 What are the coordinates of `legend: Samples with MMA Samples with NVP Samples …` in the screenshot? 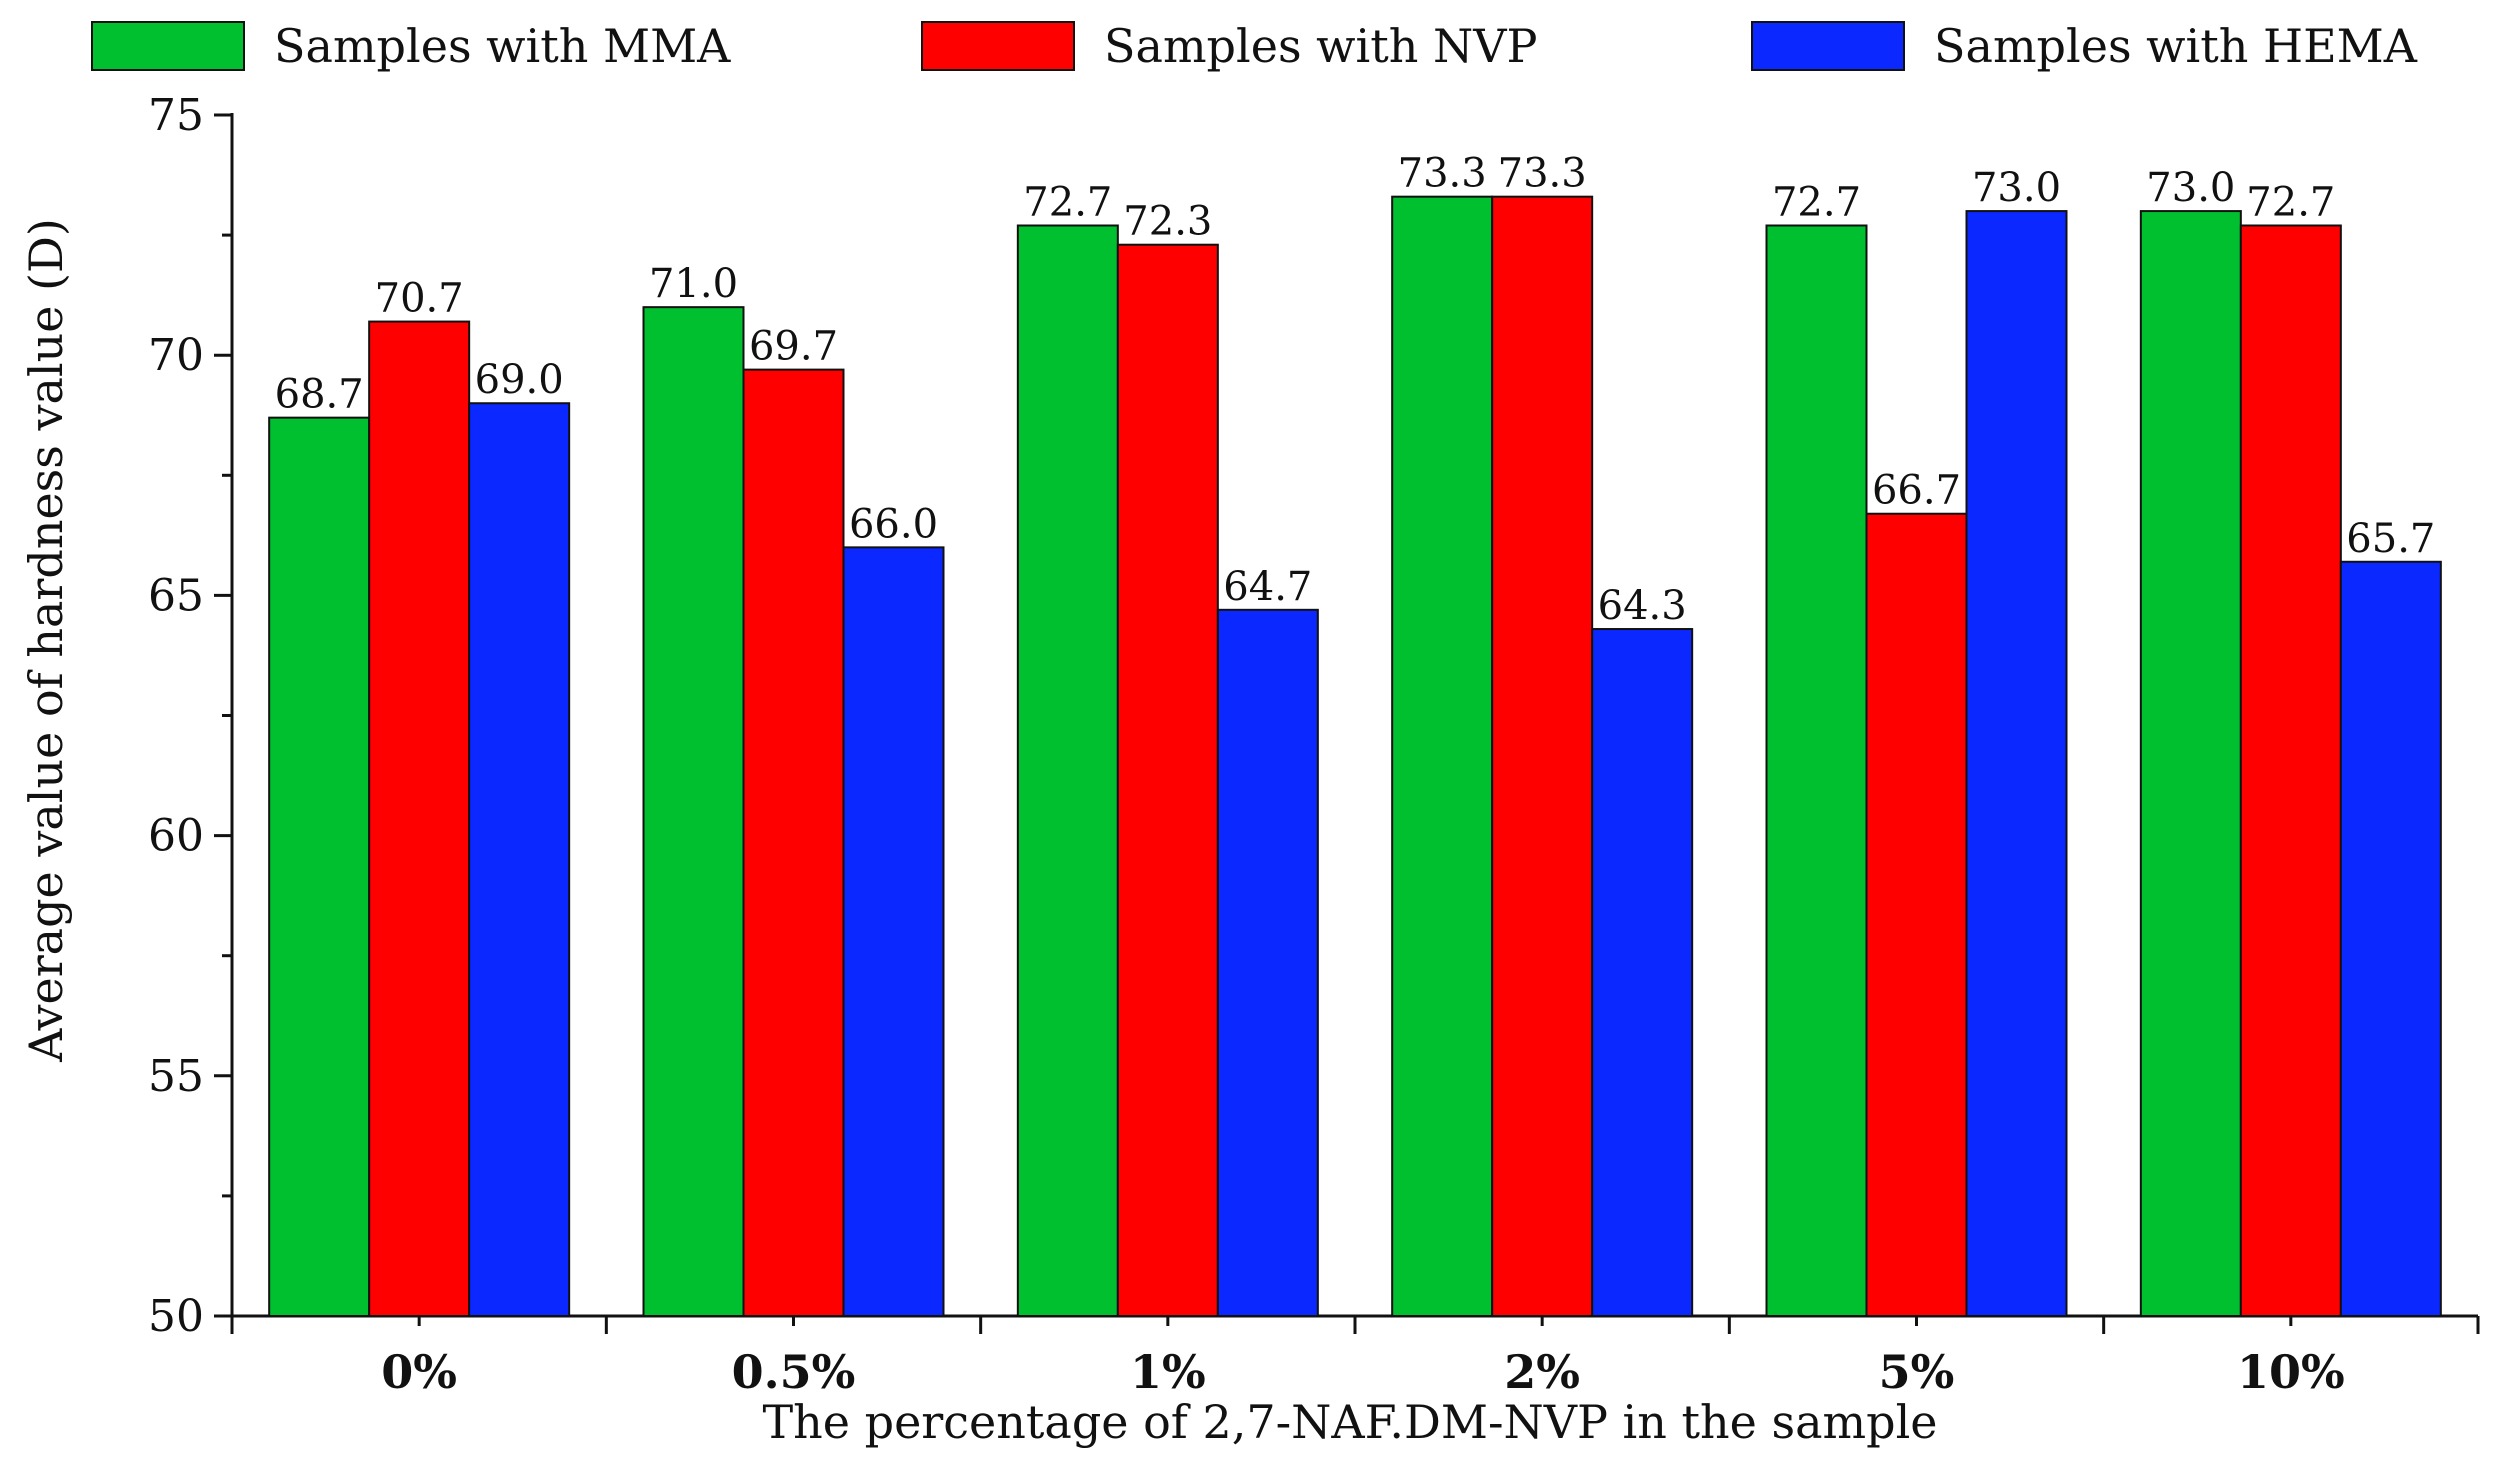 It's located at (1254, 46).